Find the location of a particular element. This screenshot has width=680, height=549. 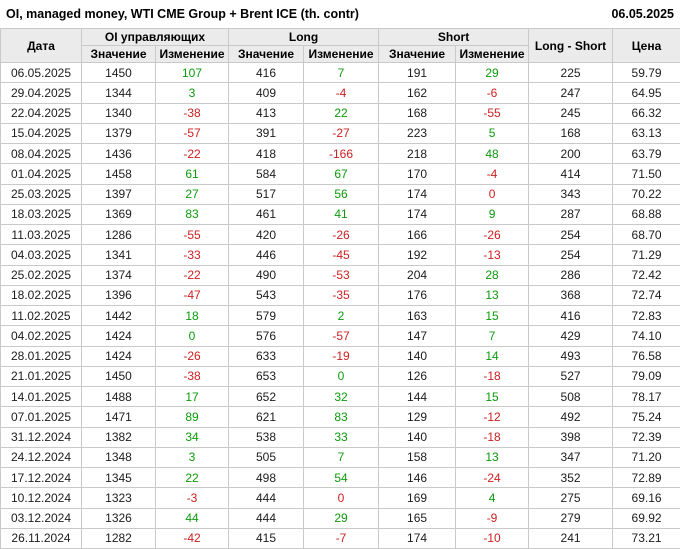

cell-short: 192 is located at coordinates (417, 255).